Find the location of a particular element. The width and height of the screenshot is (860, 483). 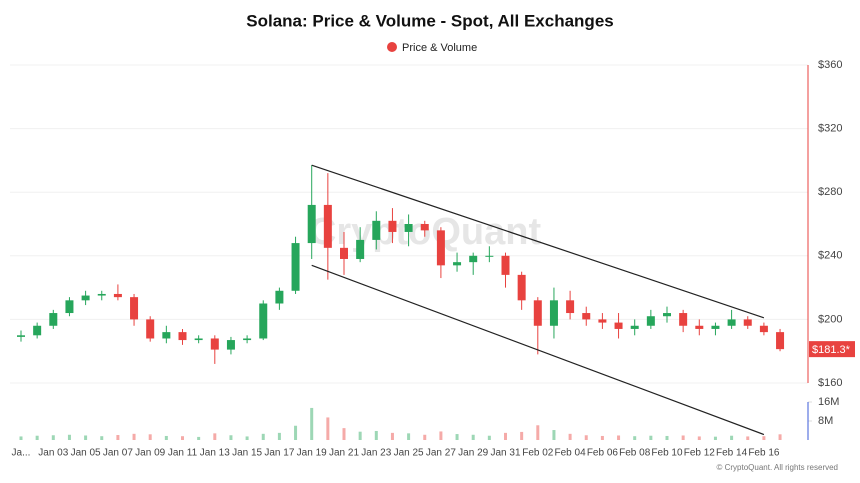

y2-tick-label: 8M is located at coordinates (825, 421).